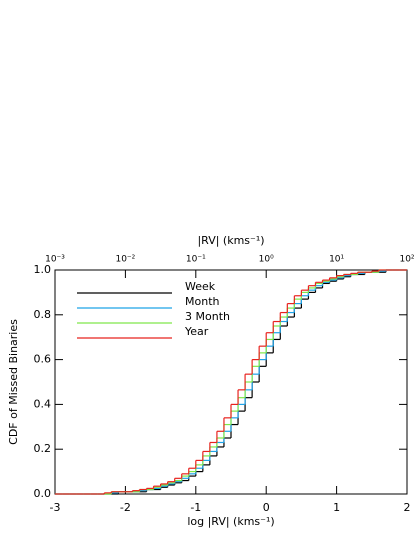  Describe the element at coordinates (43, 269) in the screenshot. I see `y-tick-label: 1.0` at that location.